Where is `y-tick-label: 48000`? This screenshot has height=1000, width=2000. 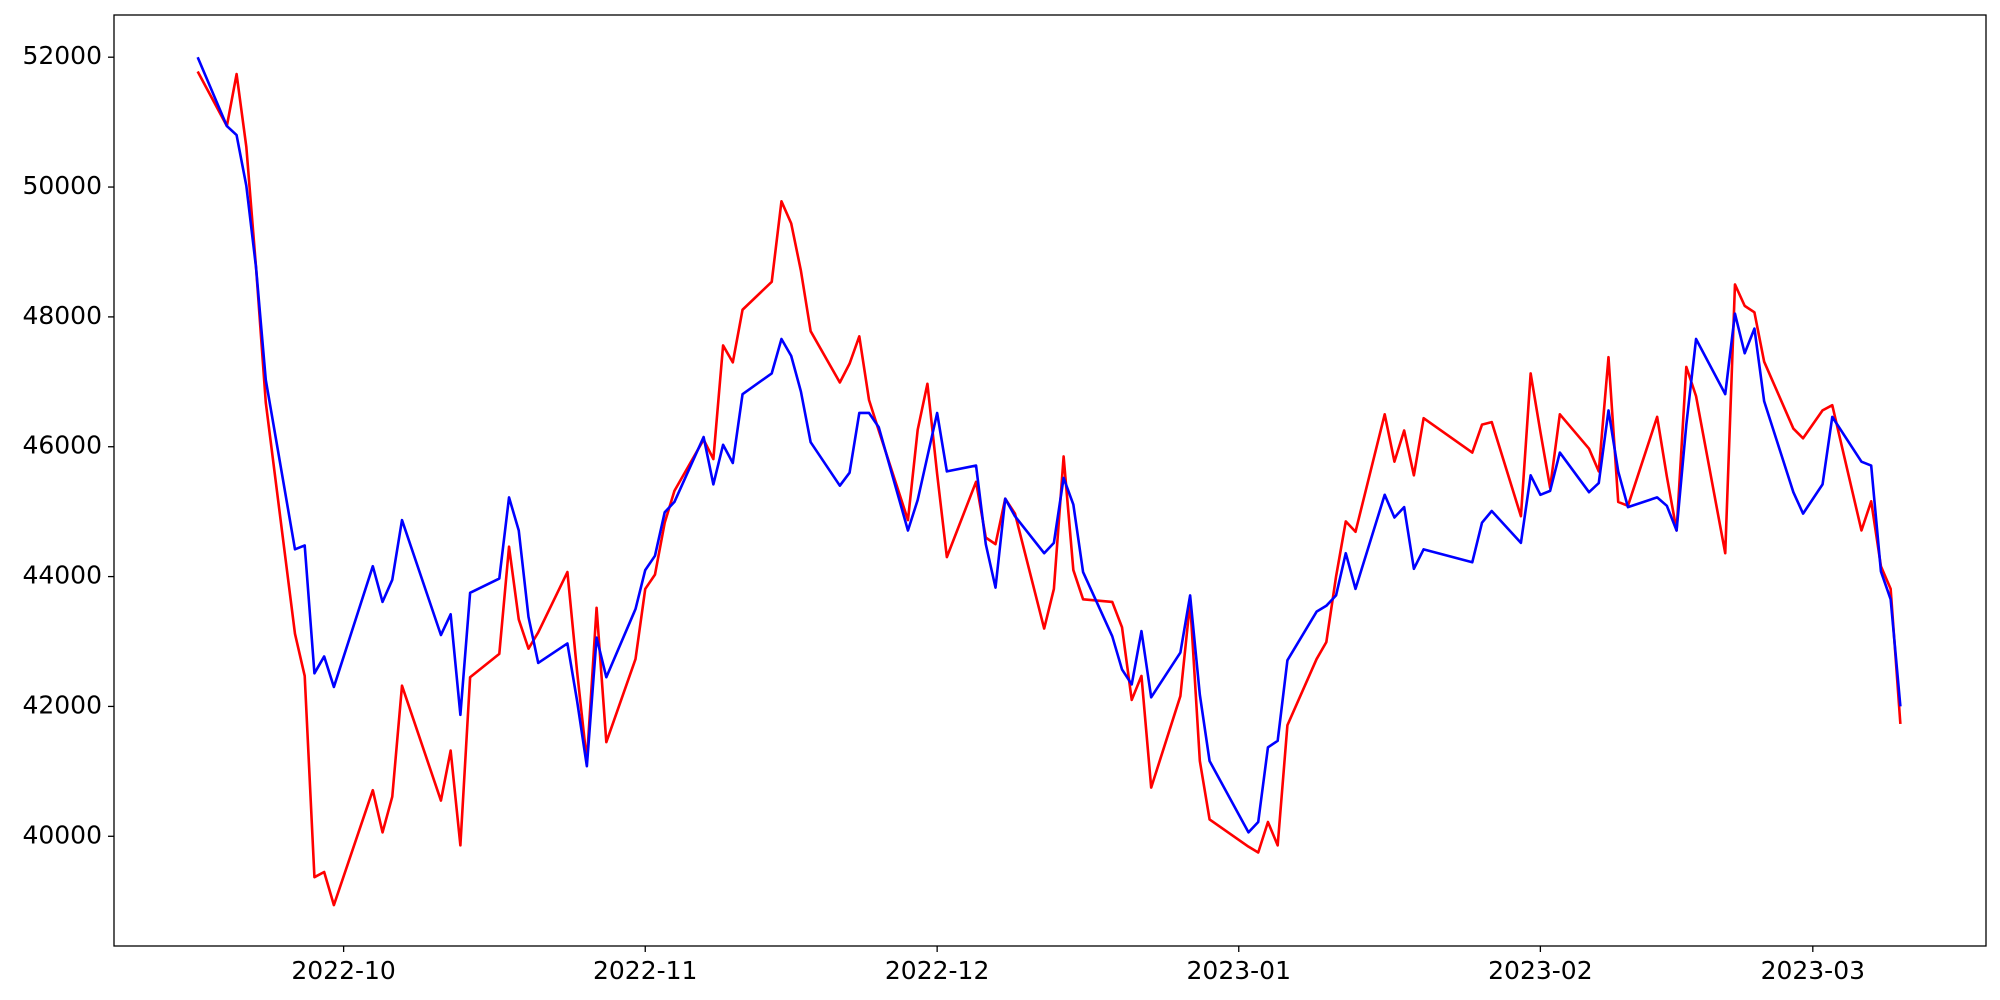 y-tick-label: 48000 is located at coordinates (62, 315).